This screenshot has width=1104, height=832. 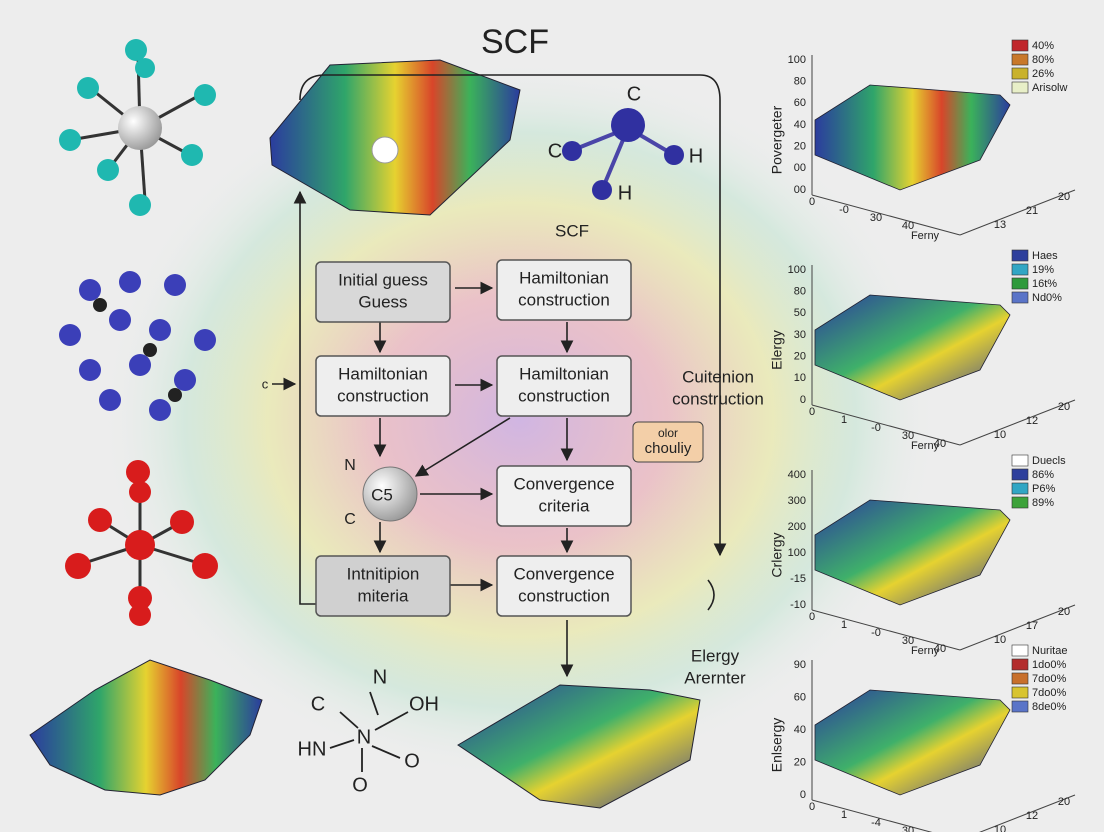 What do you see at coordinates (382, 494) in the screenshot?
I see `sphere-label: C5` at bounding box center [382, 494].